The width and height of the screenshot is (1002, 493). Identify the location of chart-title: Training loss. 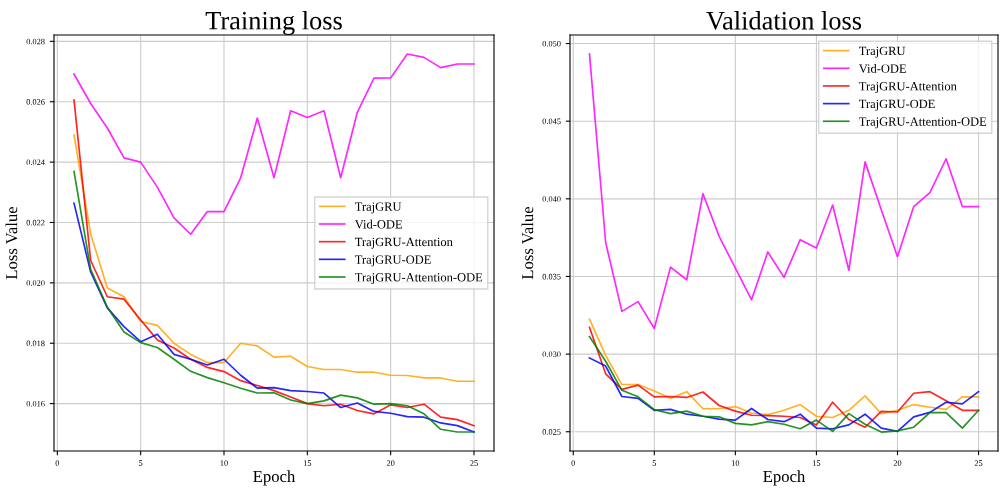
(273, 22).